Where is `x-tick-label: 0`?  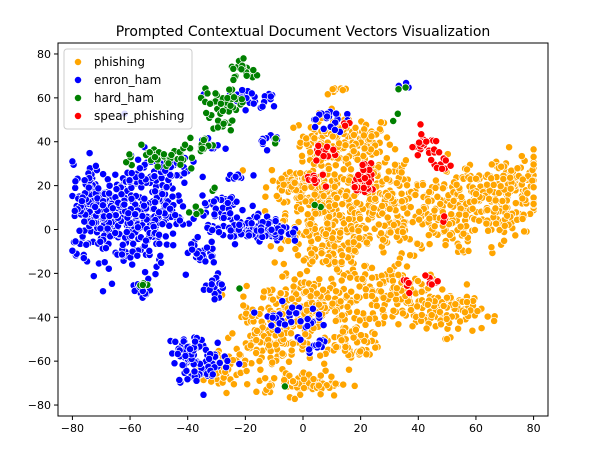
x-tick-label: 0 is located at coordinates (303, 428).